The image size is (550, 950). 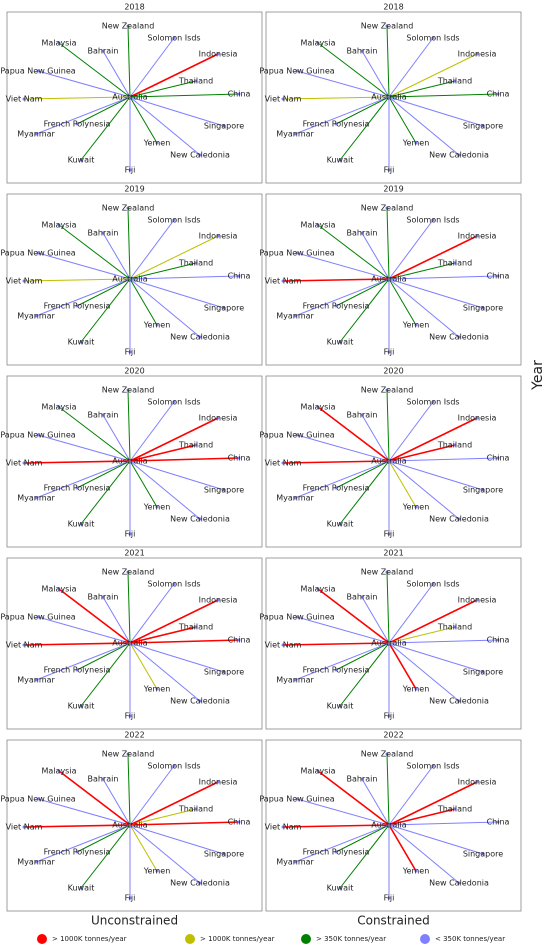 What do you see at coordinates (470, 939) in the screenshot?
I see `legend-label: < 350K tonnes/year` at bounding box center [470, 939].